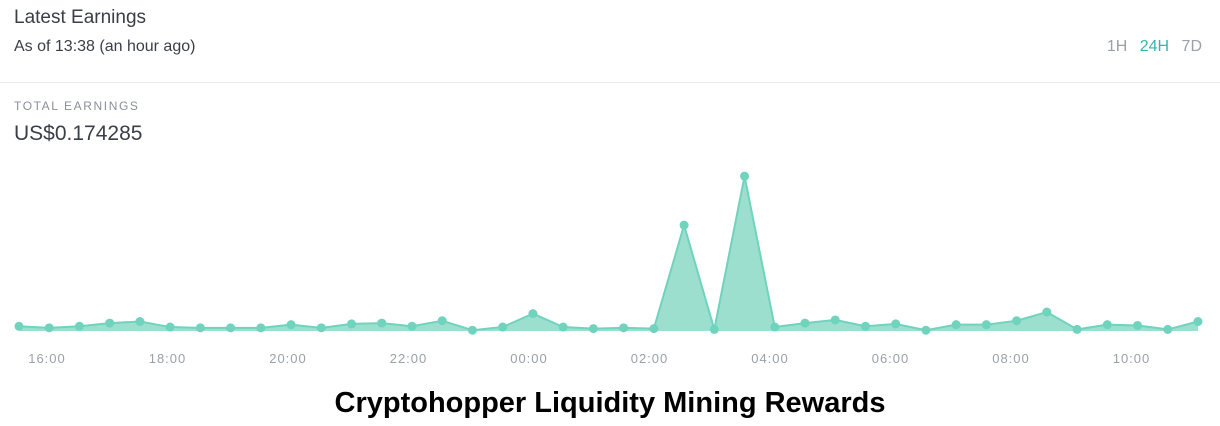  What do you see at coordinates (1132, 358) in the screenshot?
I see `x-tick-label: 10:00` at bounding box center [1132, 358].